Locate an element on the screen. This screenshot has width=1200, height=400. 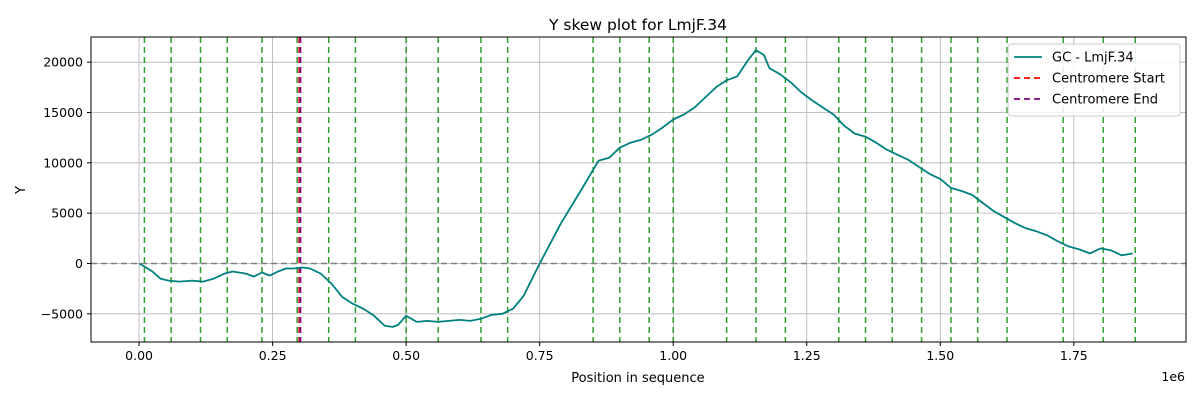
y-tick-label: 0 is located at coordinates (79, 263).